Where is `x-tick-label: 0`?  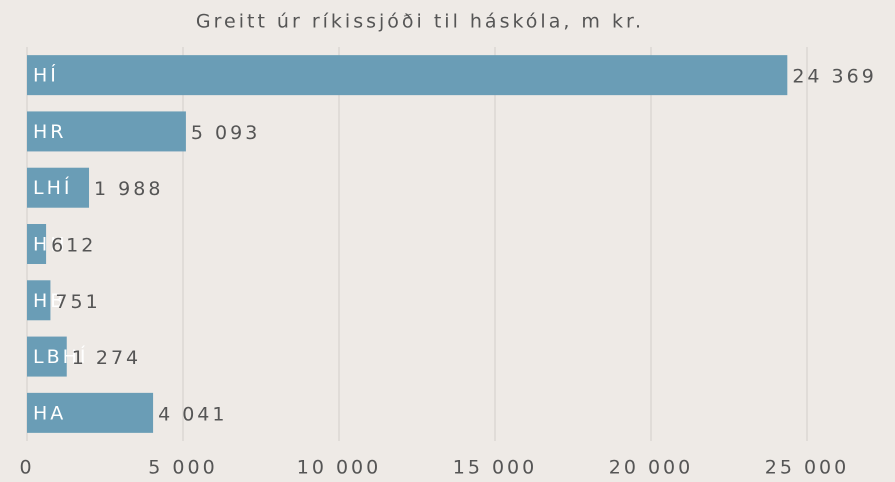 x-tick-label: 0 is located at coordinates (26, 468).